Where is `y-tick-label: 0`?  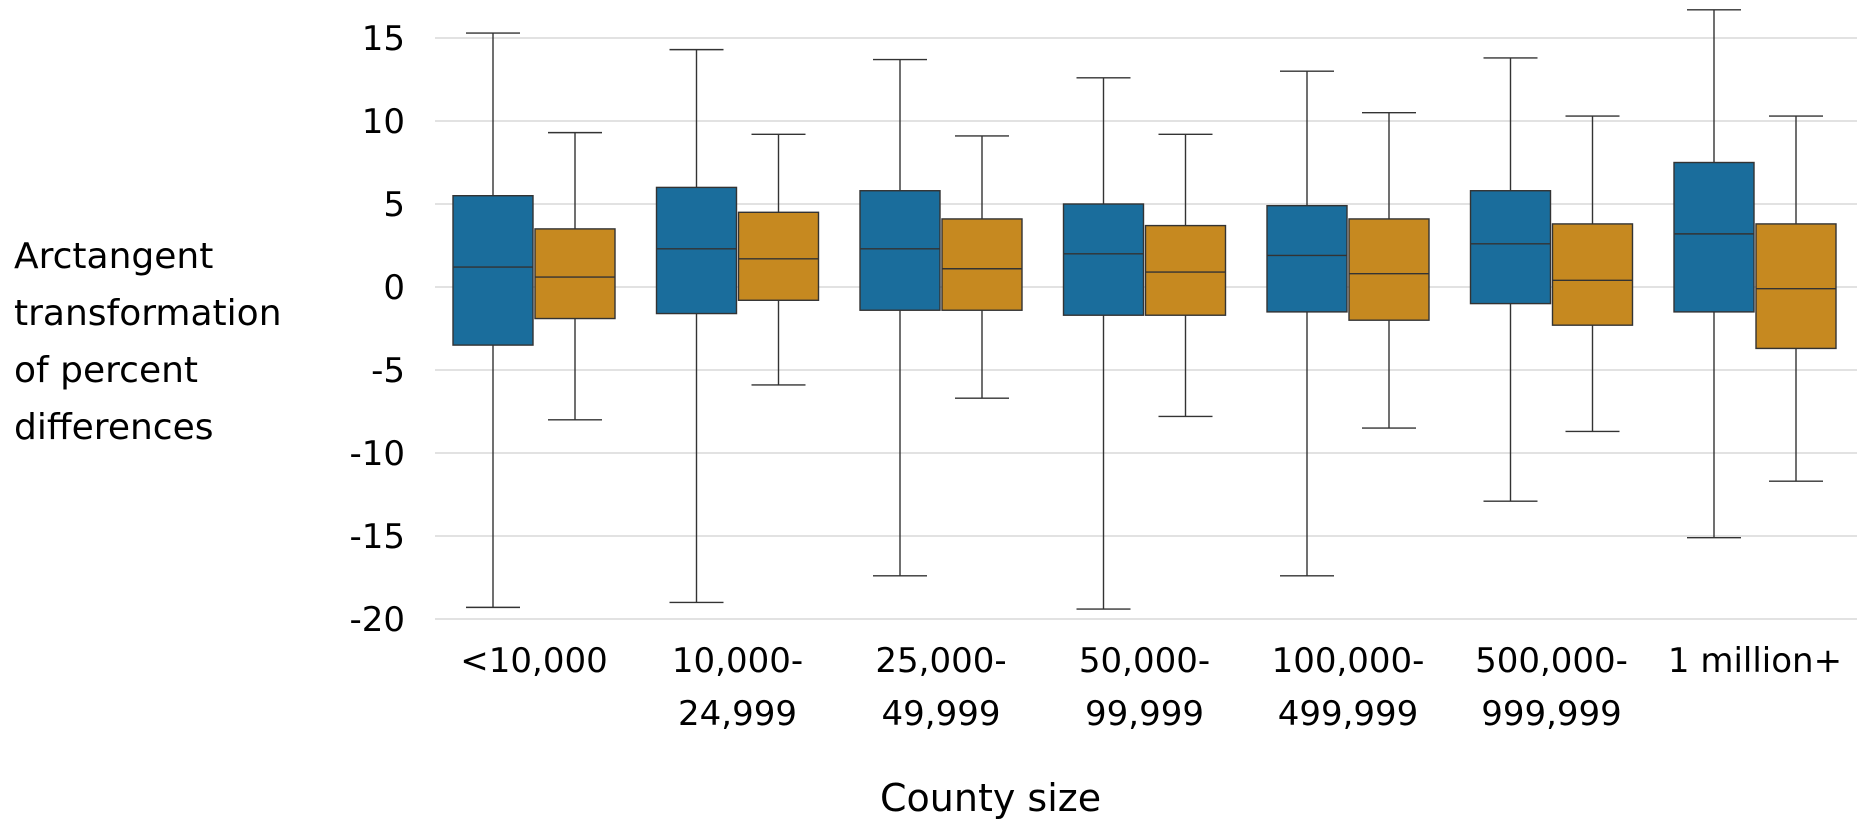 y-tick-label: 0 is located at coordinates (394, 288).